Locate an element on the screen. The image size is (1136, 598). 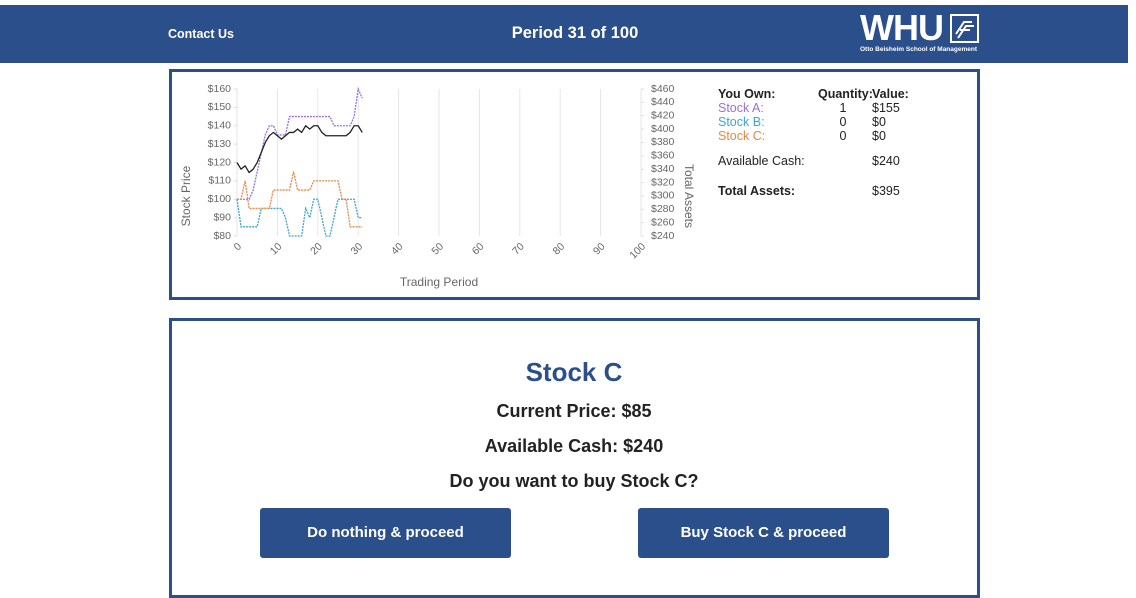
buy-button: Buy Stock C & proceed is located at coordinates (763, 533).